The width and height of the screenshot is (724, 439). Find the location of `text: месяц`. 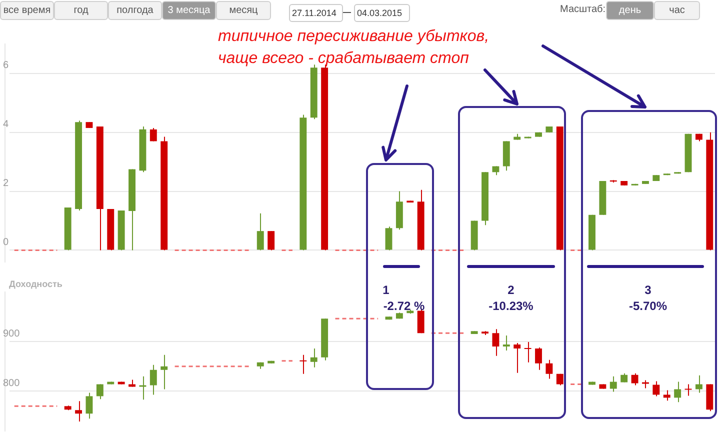

text: месяц is located at coordinates (243, 10).